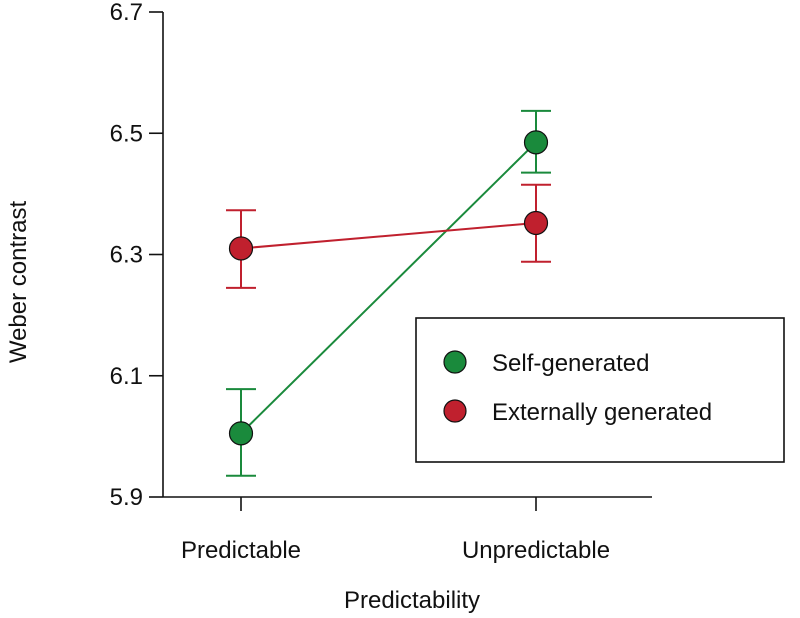 Image resolution: width=800 pixels, height=618 pixels. Describe the element at coordinates (602, 412) in the screenshot. I see `legend-label-externally-generated: Externally generated` at that location.